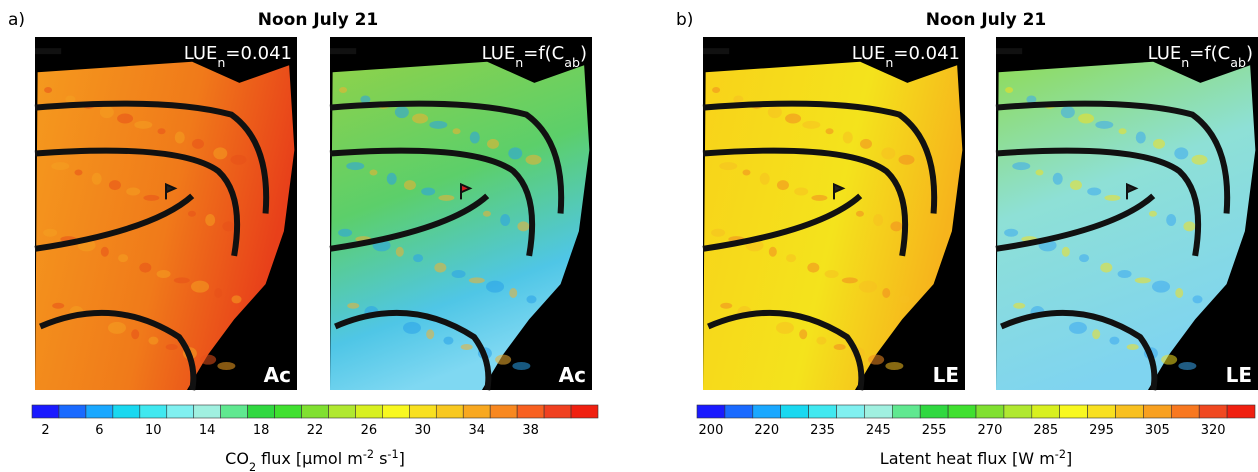 The height and width of the screenshot is (472, 1258). Describe the element at coordinates (392, 454) in the screenshot. I see `text-part: -1` at that location.